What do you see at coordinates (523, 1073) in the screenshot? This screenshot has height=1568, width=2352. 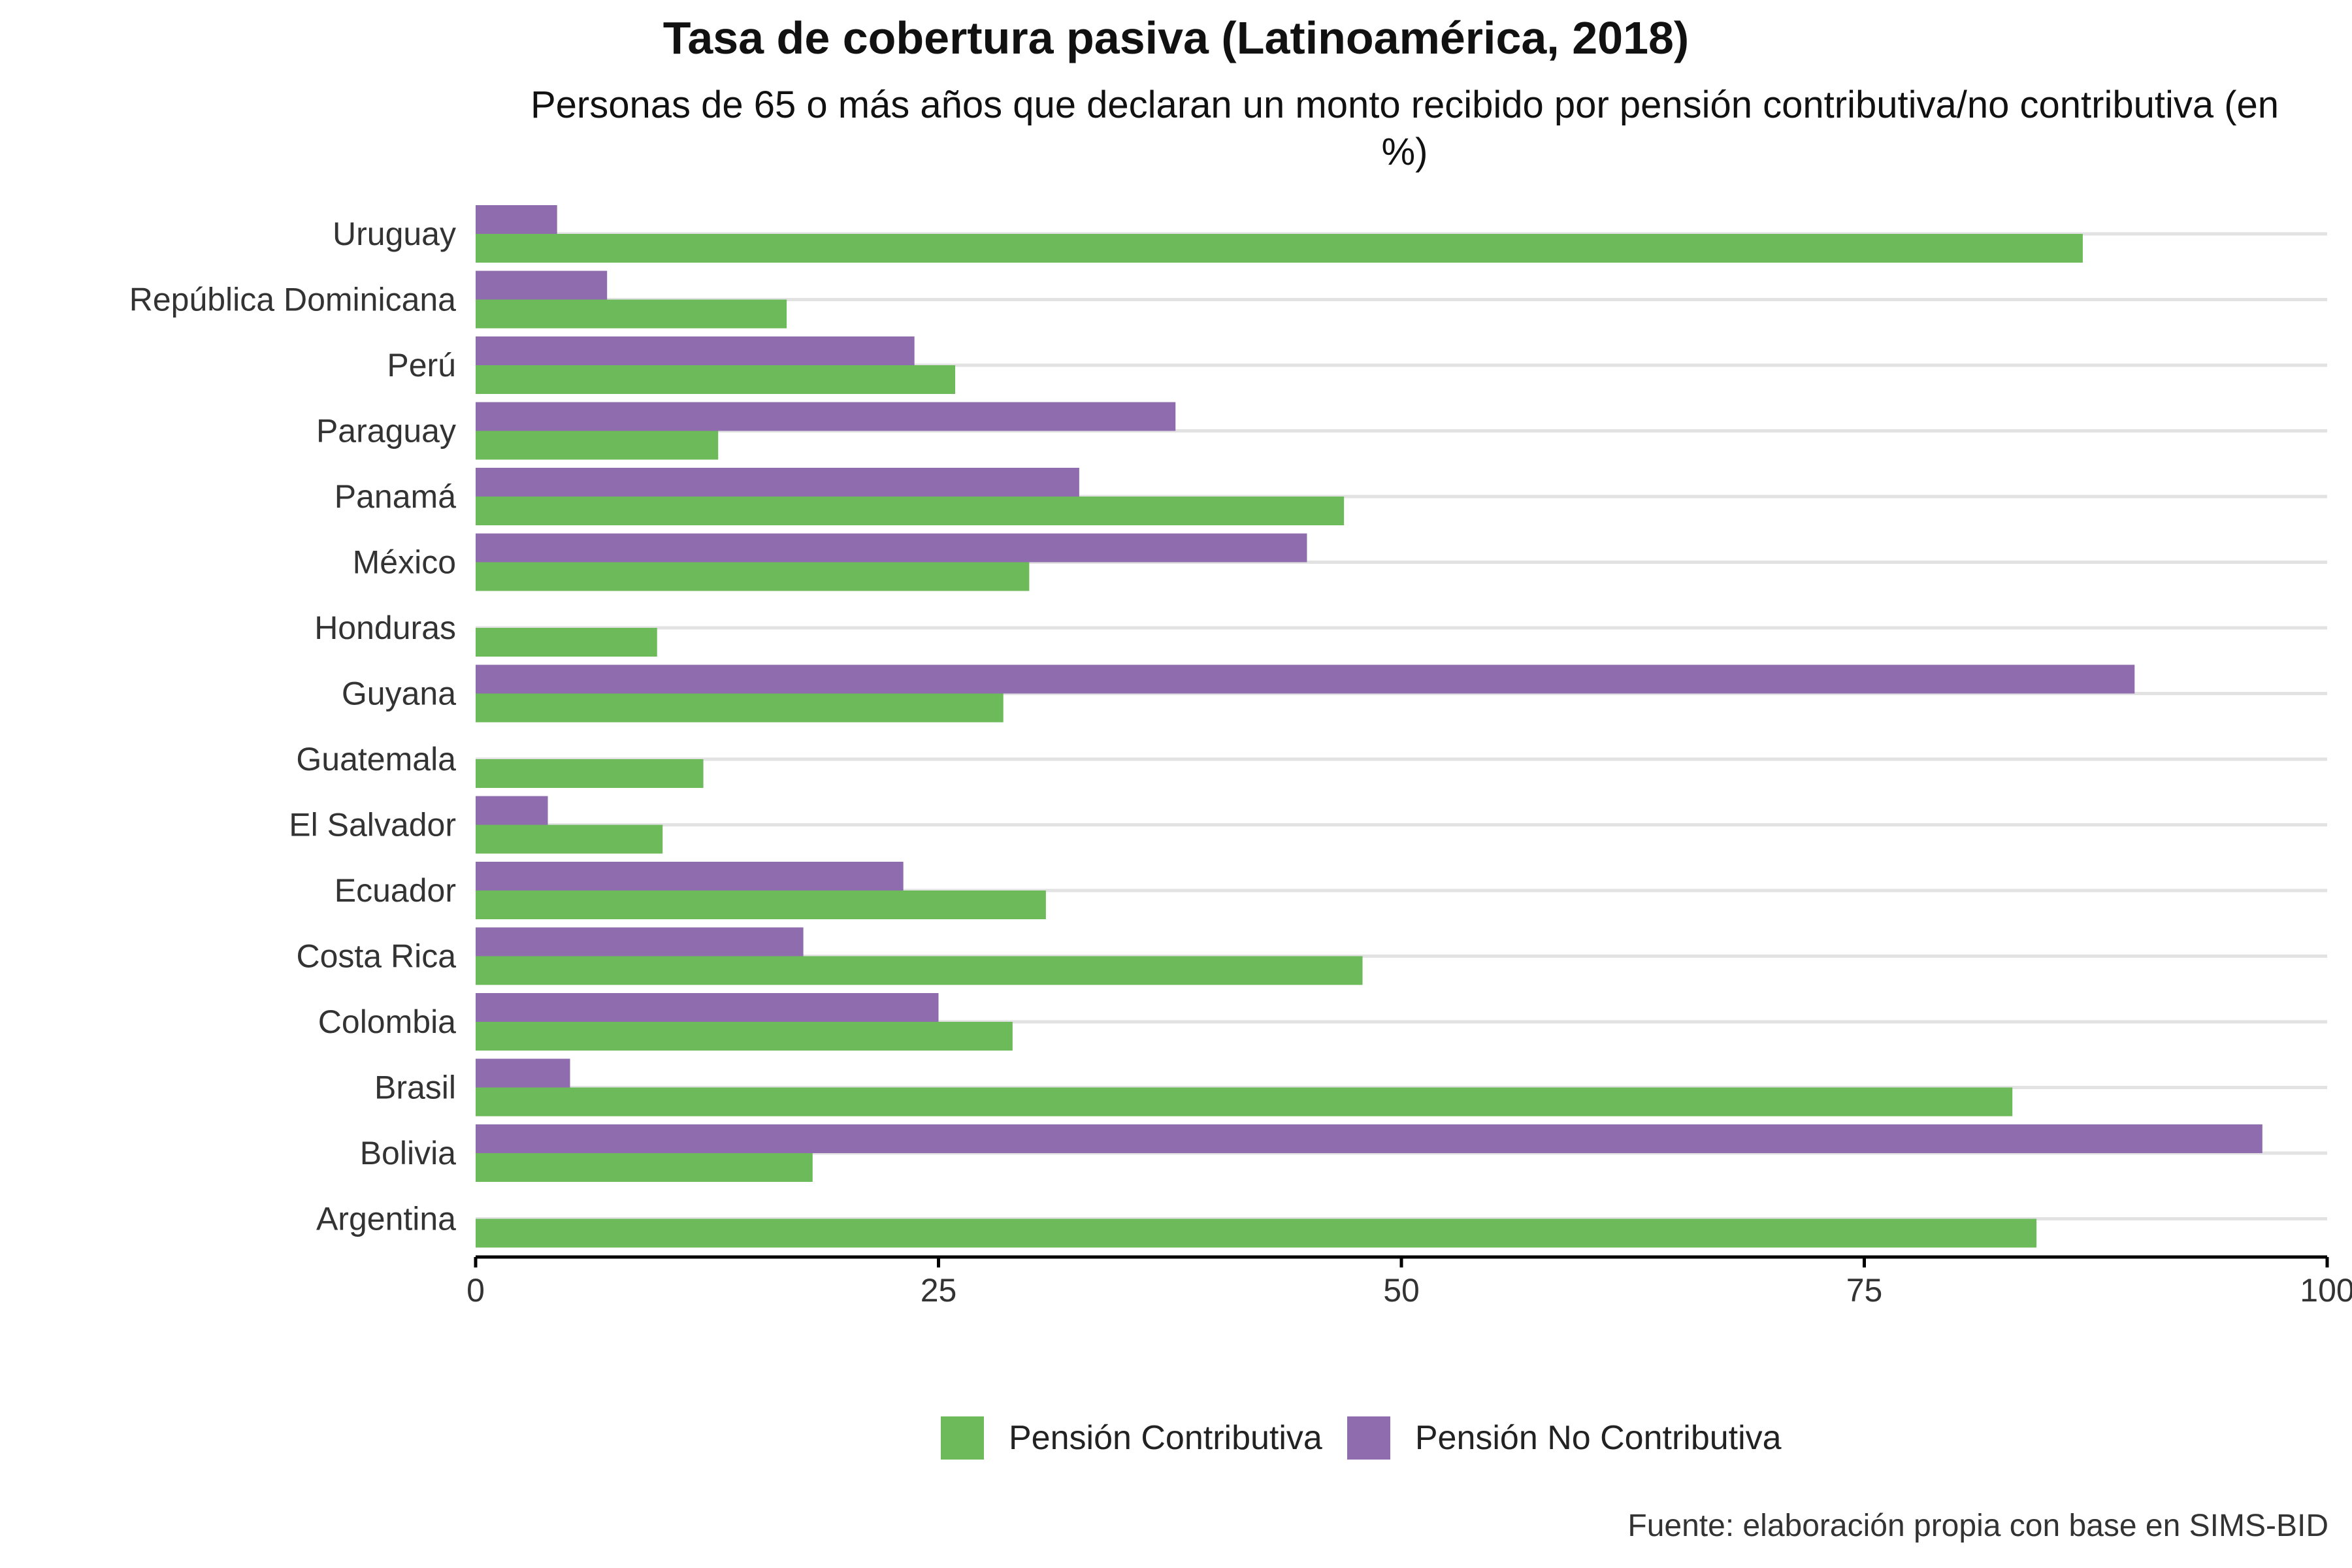 I see `bar-no-contributiva-brasil` at bounding box center [523, 1073].